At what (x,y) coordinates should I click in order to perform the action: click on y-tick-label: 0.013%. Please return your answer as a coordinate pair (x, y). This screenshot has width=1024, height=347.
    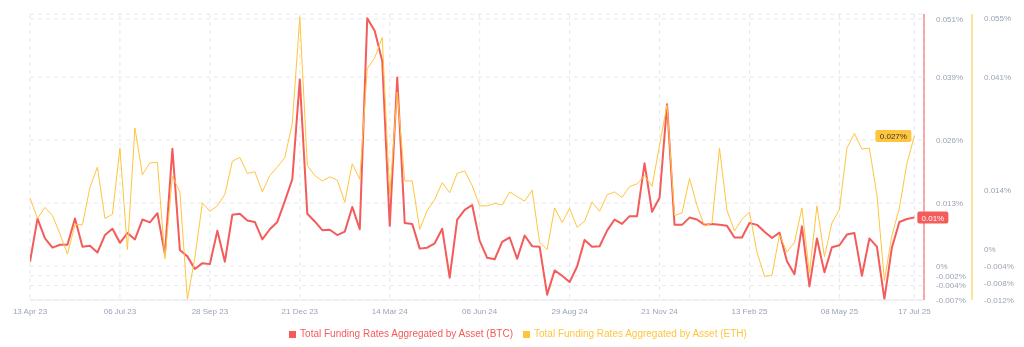
    Looking at the image, I should click on (950, 203).